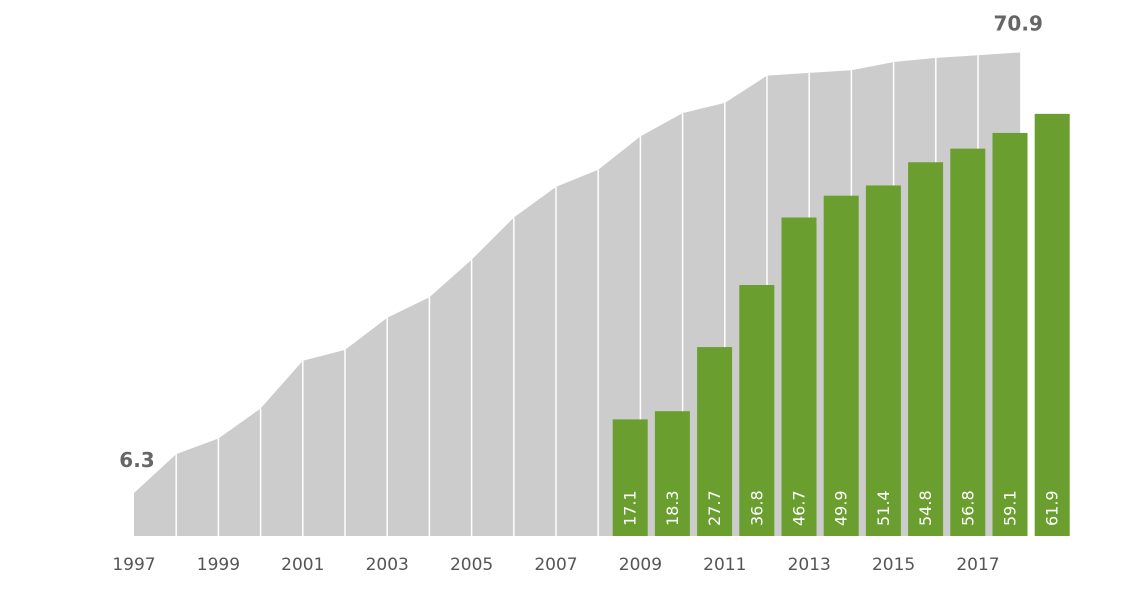  What do you see at coordinates (218, 565) in the screenshot?
I see `x-tick-label: 1999` at bounding box center [218, 565].